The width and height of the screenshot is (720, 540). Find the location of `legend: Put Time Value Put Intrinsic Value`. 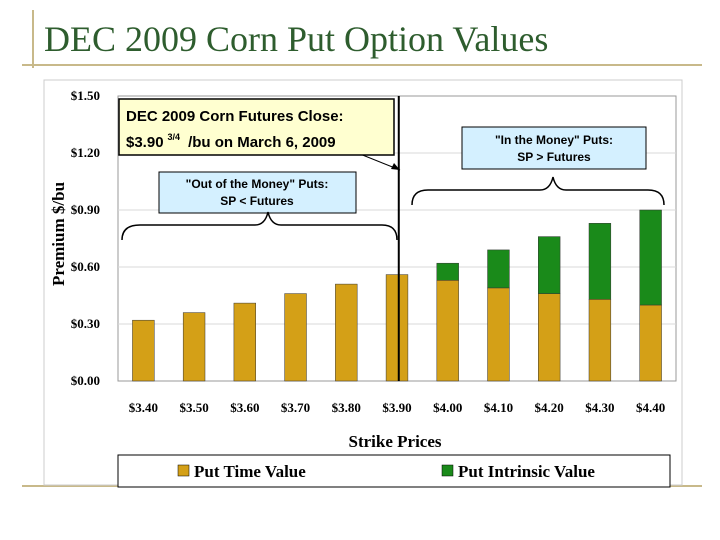

legend: Put Time Value Put Intrinsic Value is located at coordinates (394, 471).